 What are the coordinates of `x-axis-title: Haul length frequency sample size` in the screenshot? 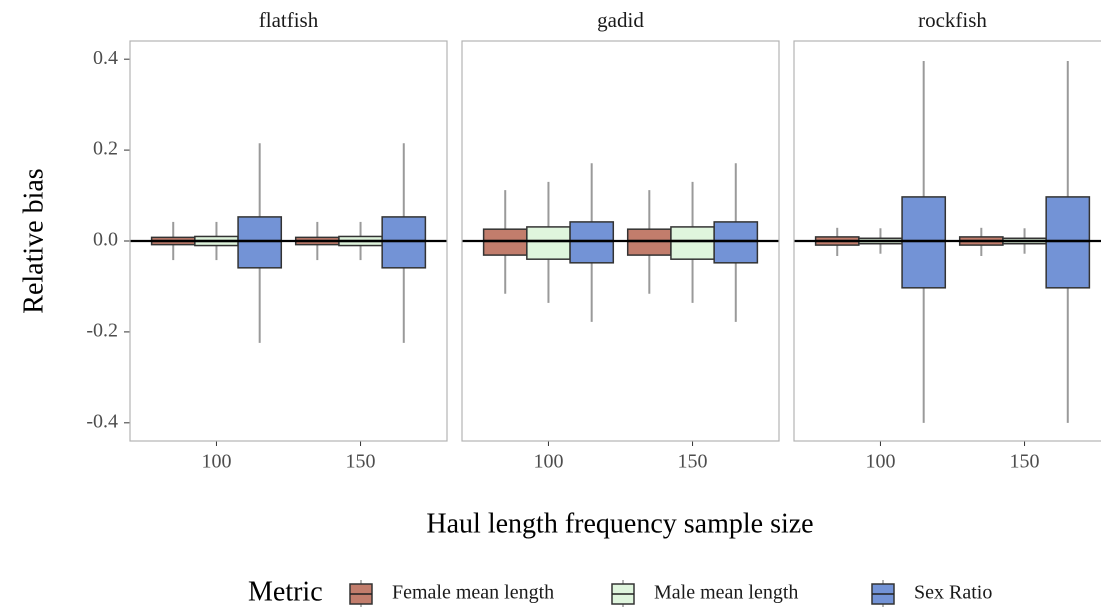 It's located at (619, 523).